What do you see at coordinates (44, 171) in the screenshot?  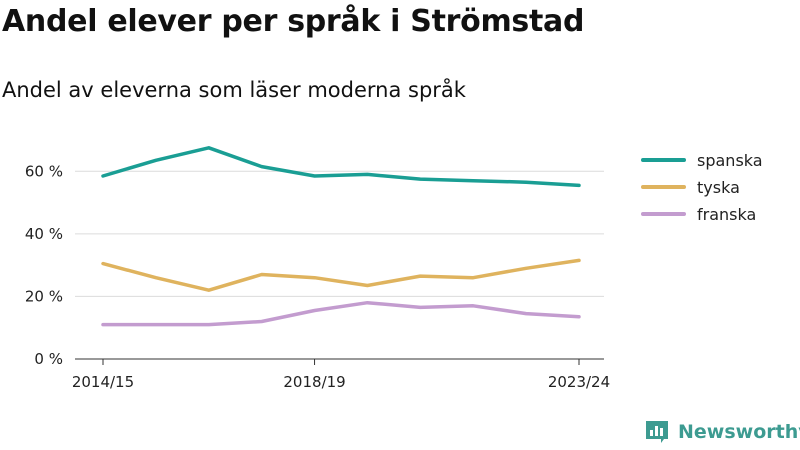 I see `y-tick-label: 60 %` at bounding box center [44, 171].